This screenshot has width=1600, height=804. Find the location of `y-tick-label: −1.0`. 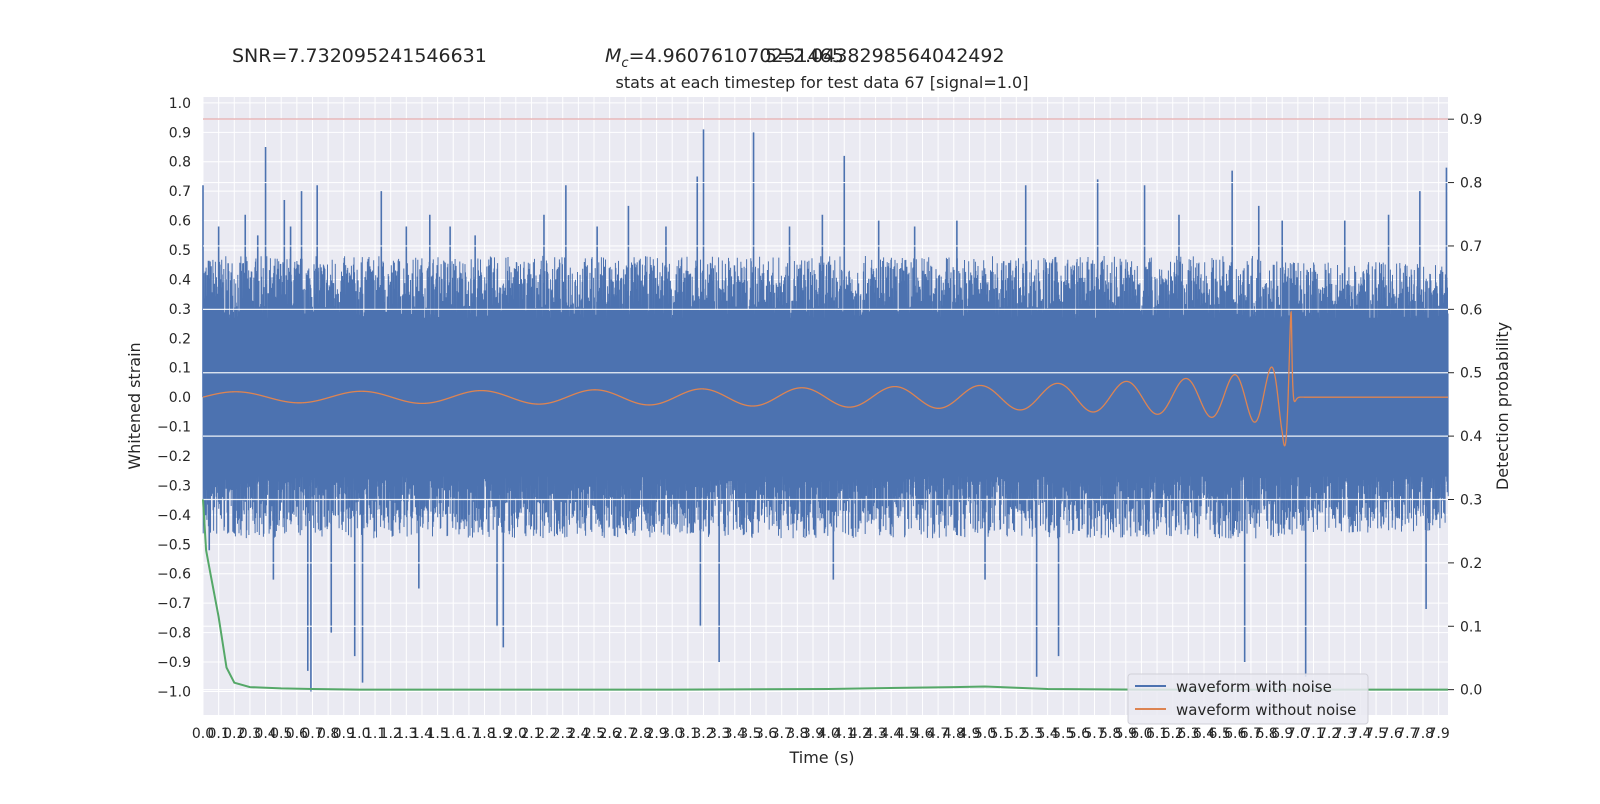

y-tick-label: −1.0 is located at coordinates (174, 692).